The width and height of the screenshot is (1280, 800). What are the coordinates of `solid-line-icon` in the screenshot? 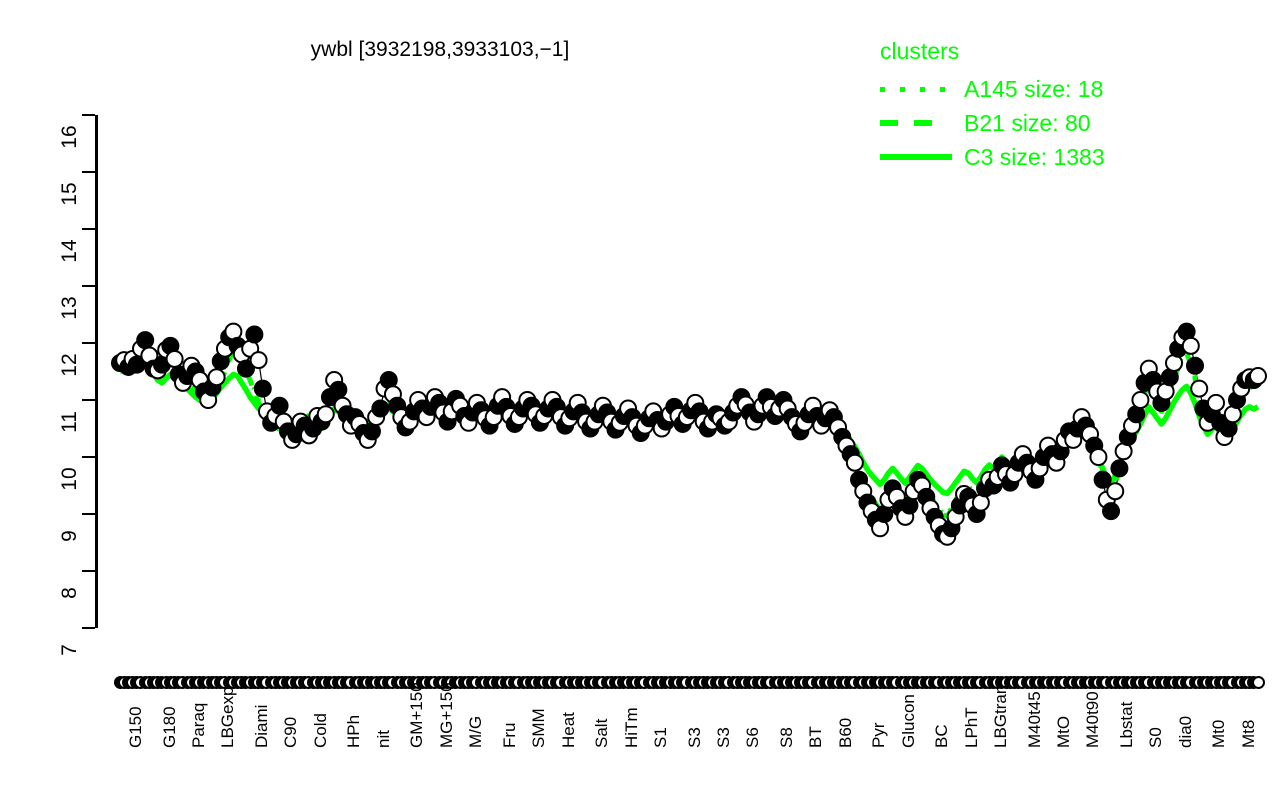 It's located at (916, 157).